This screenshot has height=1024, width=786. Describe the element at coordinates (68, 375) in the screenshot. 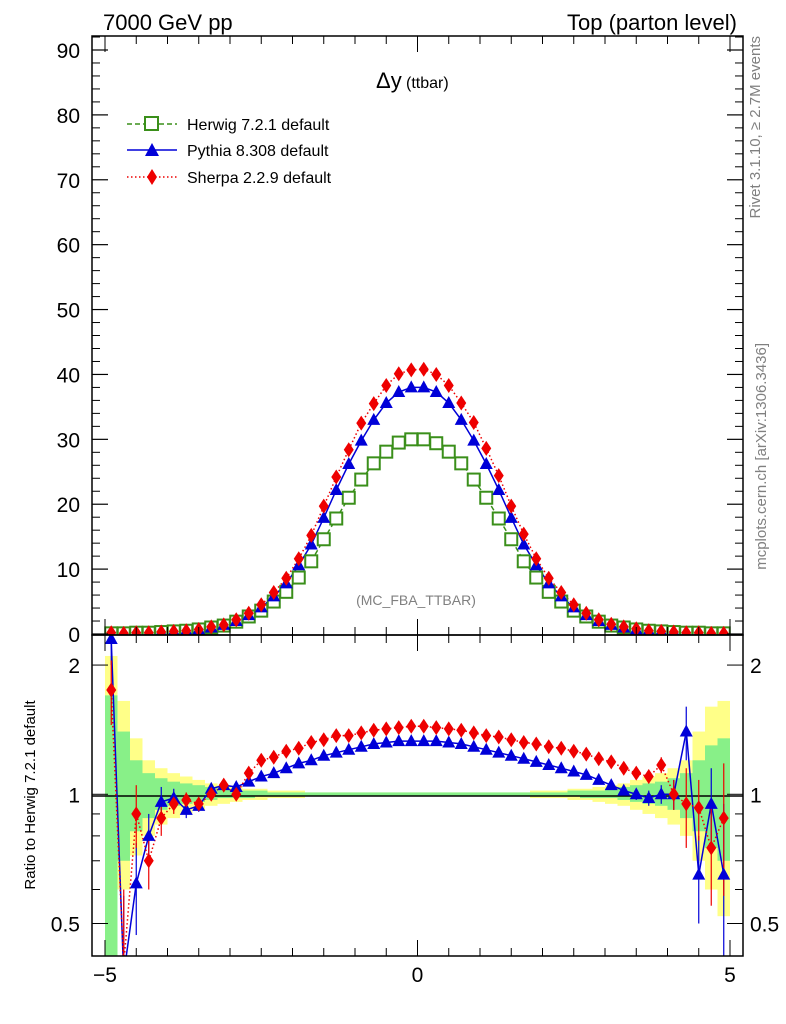

I see `main-ytick-label-40: 40` at that location.